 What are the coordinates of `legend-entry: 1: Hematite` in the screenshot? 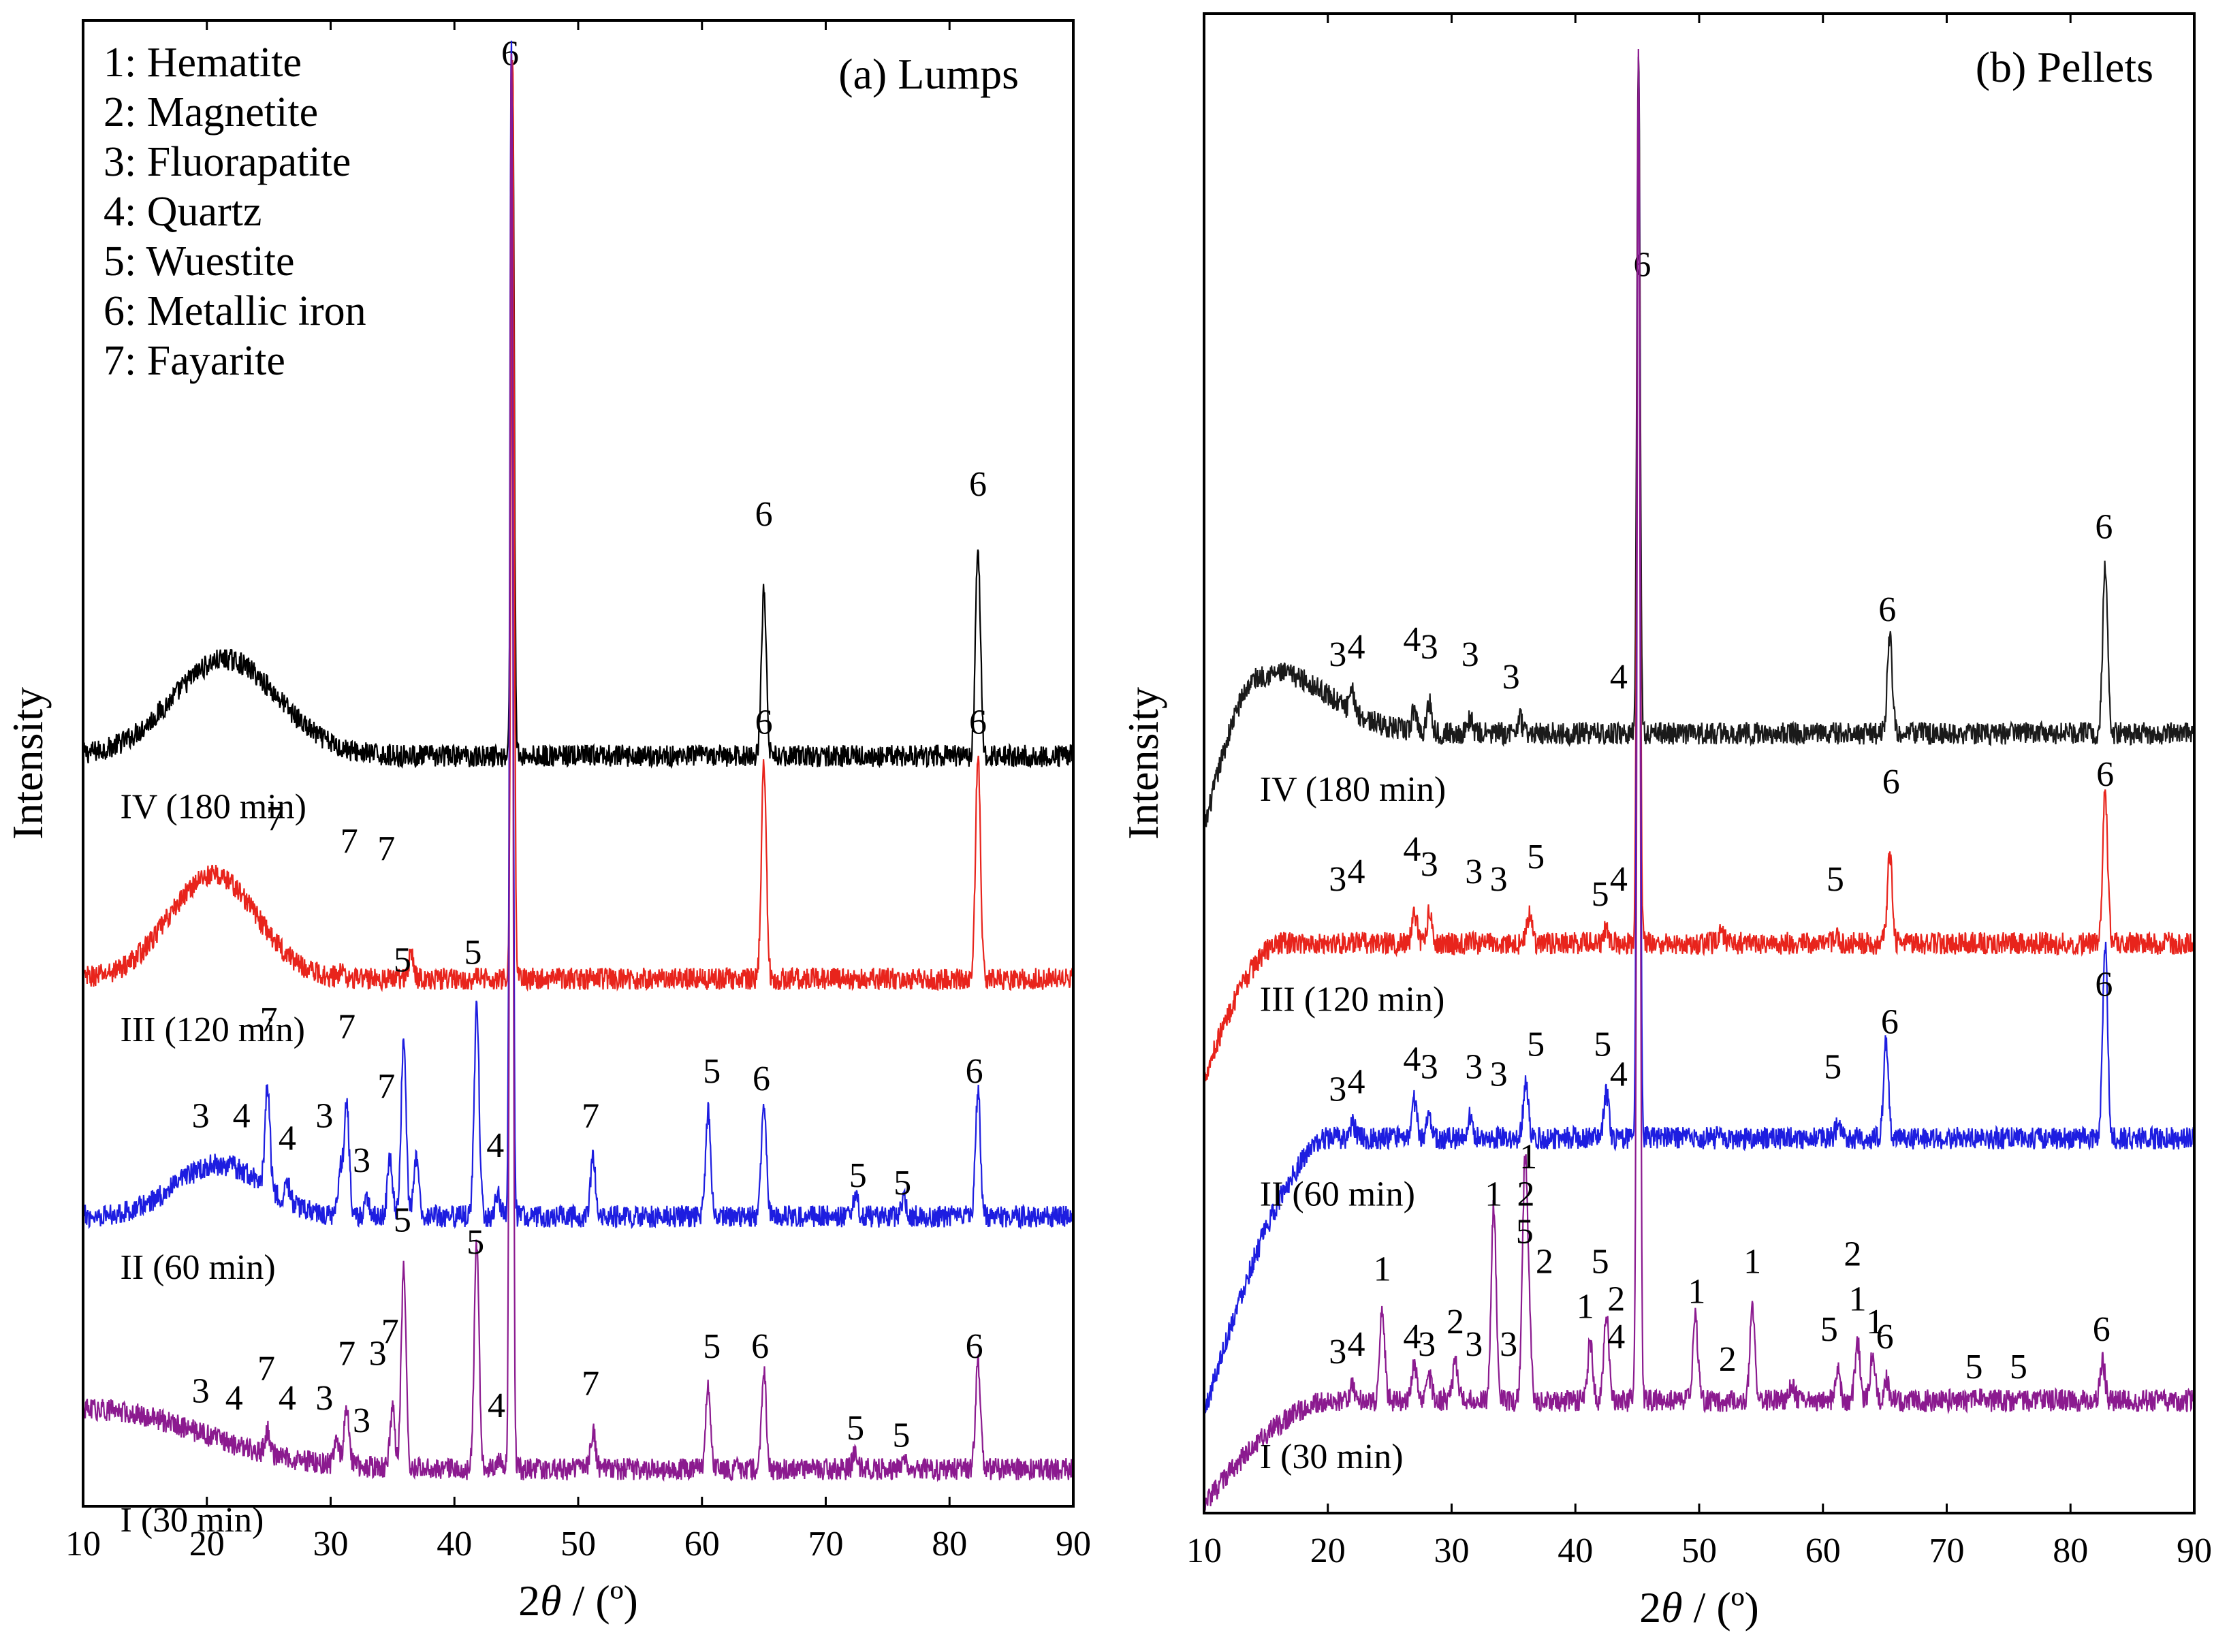 It's located at (203, 62).